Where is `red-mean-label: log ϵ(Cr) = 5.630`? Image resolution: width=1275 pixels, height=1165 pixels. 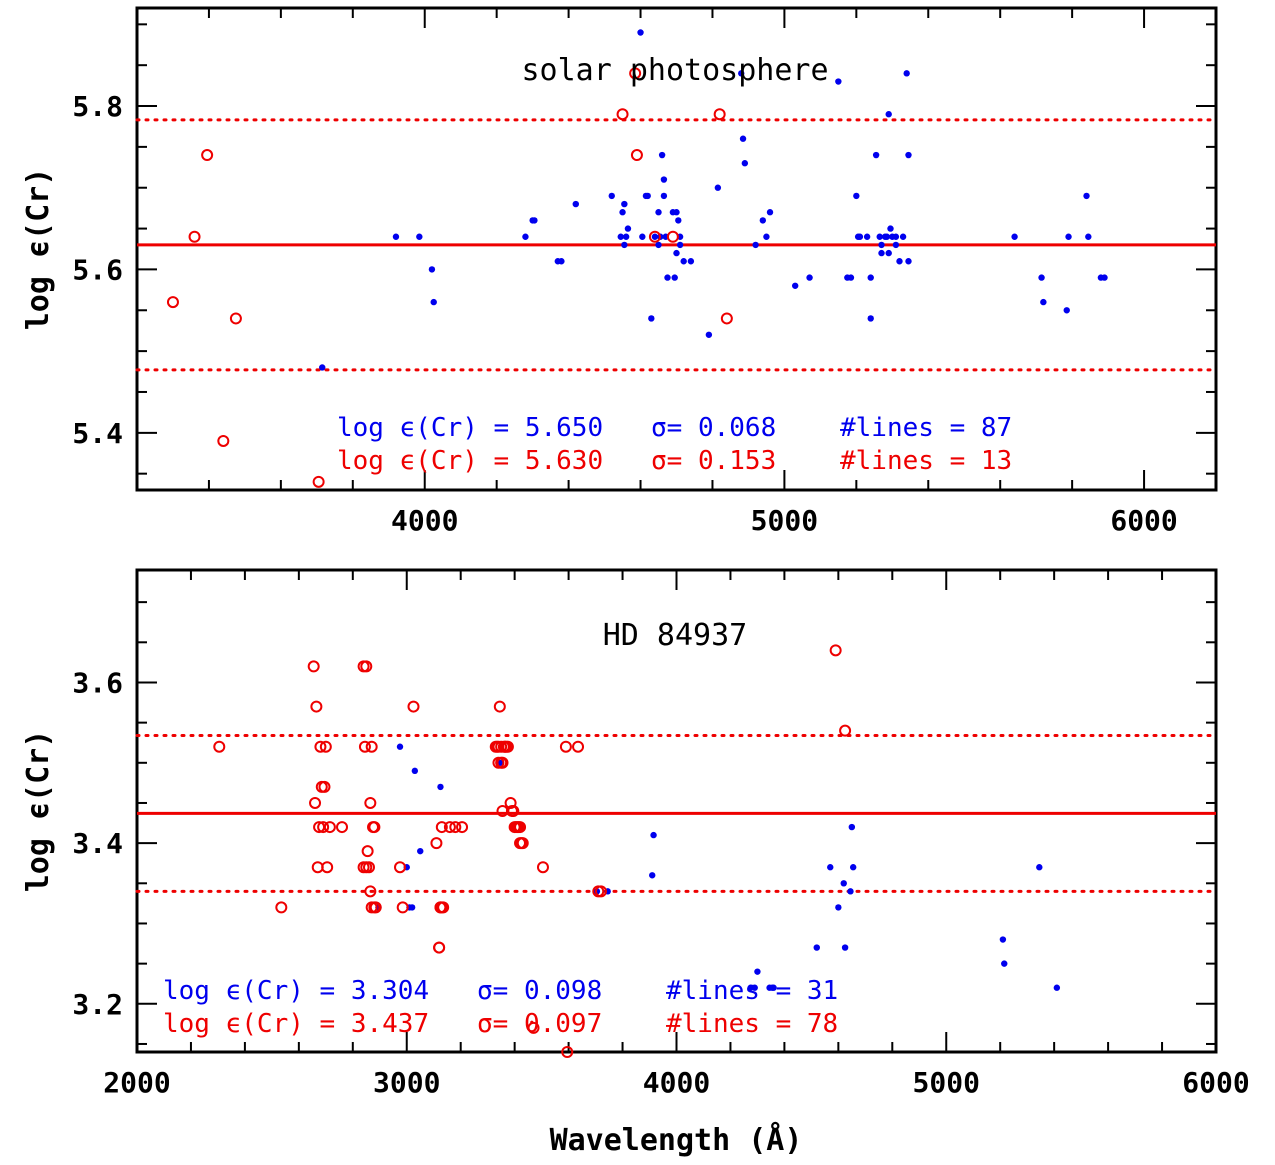 red-mean-label: log ϵ(Cr) = 5.630 is located at coordinates (470, 461).